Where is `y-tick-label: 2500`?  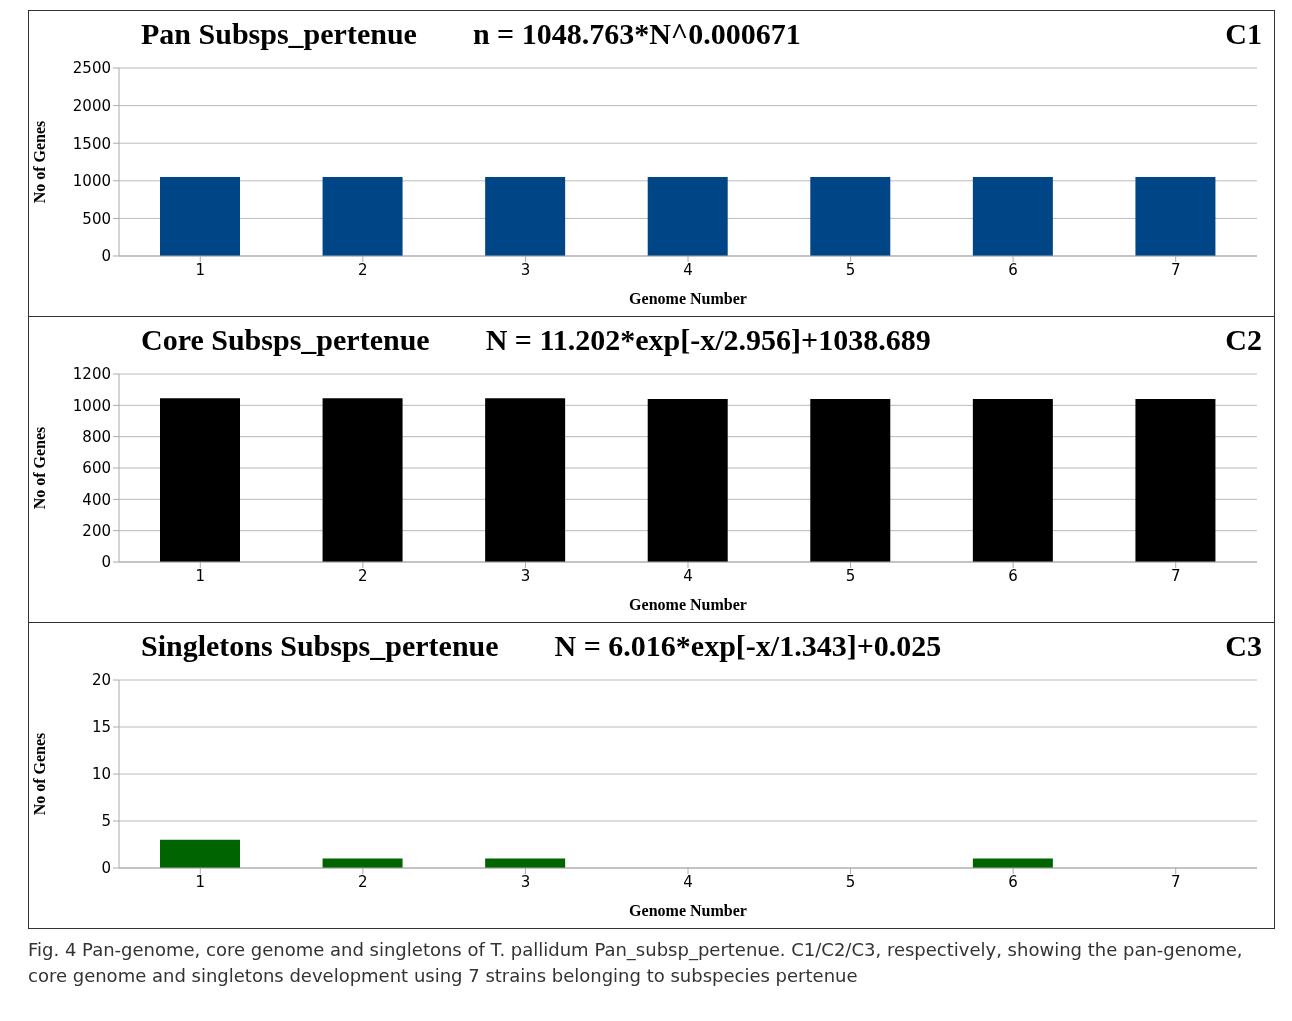 y-tick-label: 2500 is located at coordinates (91, 68).